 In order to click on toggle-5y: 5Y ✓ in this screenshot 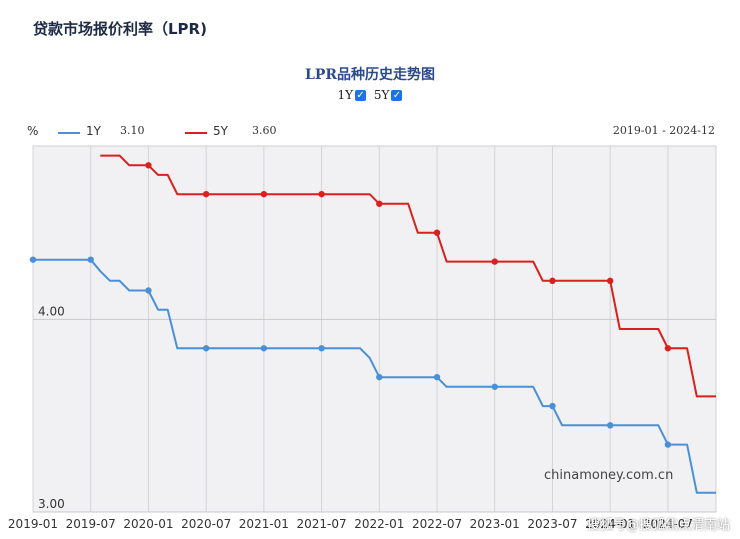, I will do `click(388, 95)`.